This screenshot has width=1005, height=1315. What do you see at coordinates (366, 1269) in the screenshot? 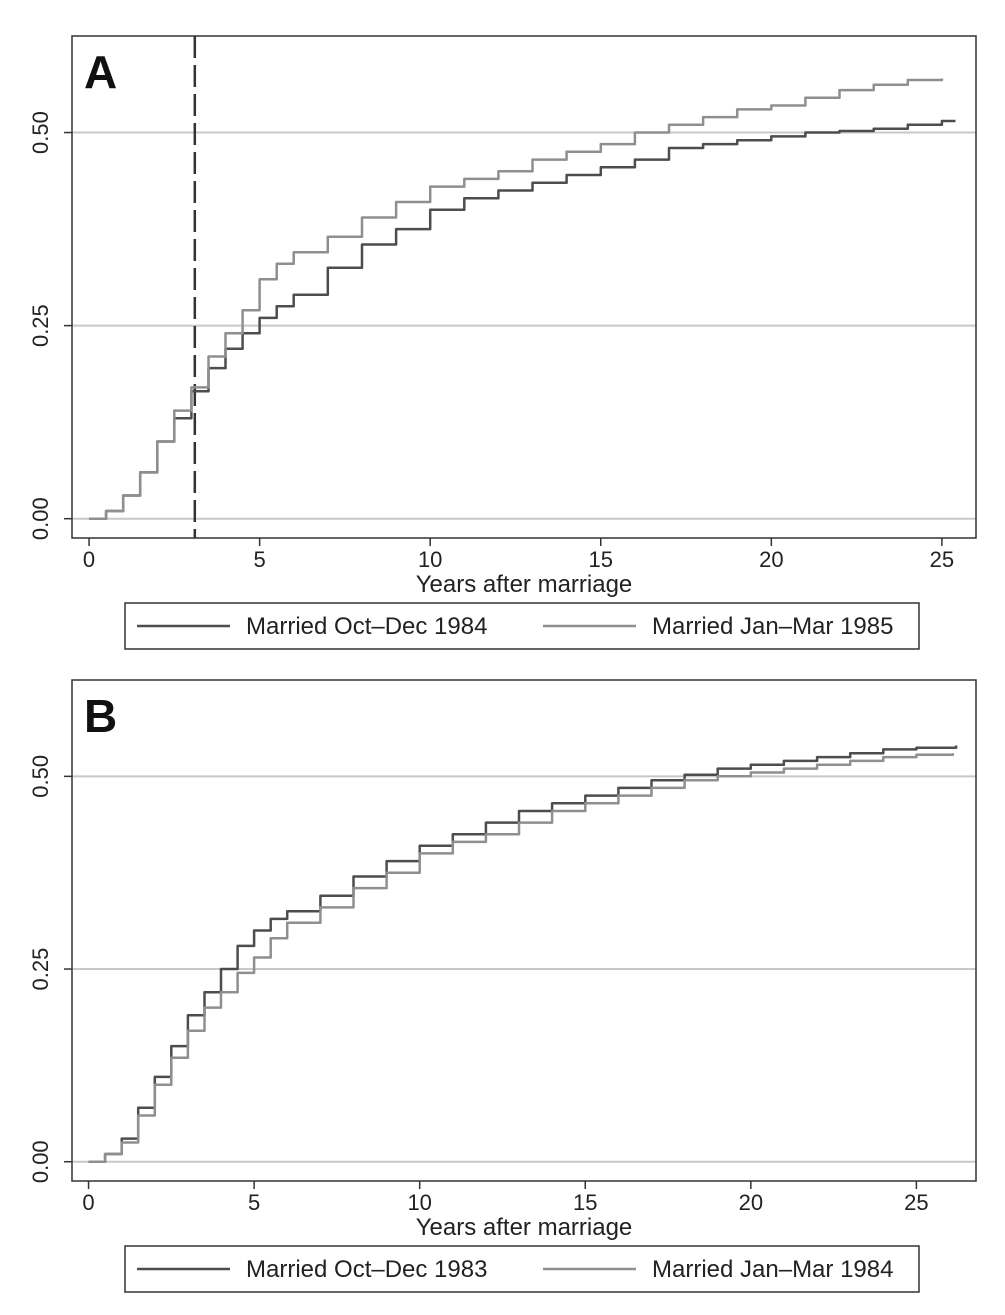
I see `panel-b-legend-label-1: Married Oct–Dec 1983` at bounding box center [366, 1269].